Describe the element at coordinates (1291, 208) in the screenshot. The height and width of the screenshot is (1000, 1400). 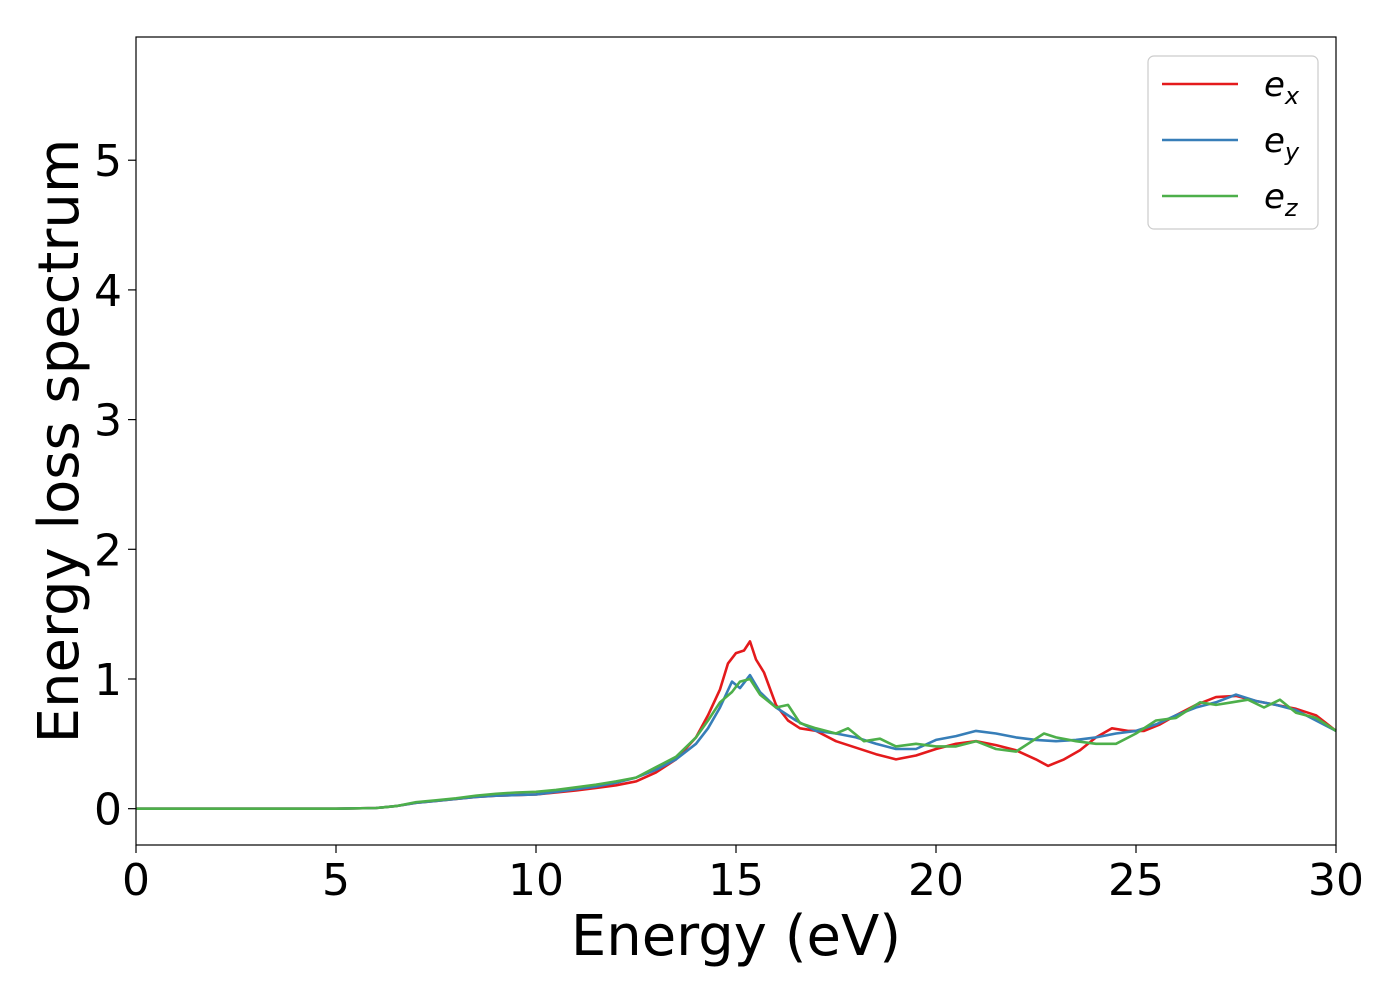
I see `legend-subscript: z` at that location.